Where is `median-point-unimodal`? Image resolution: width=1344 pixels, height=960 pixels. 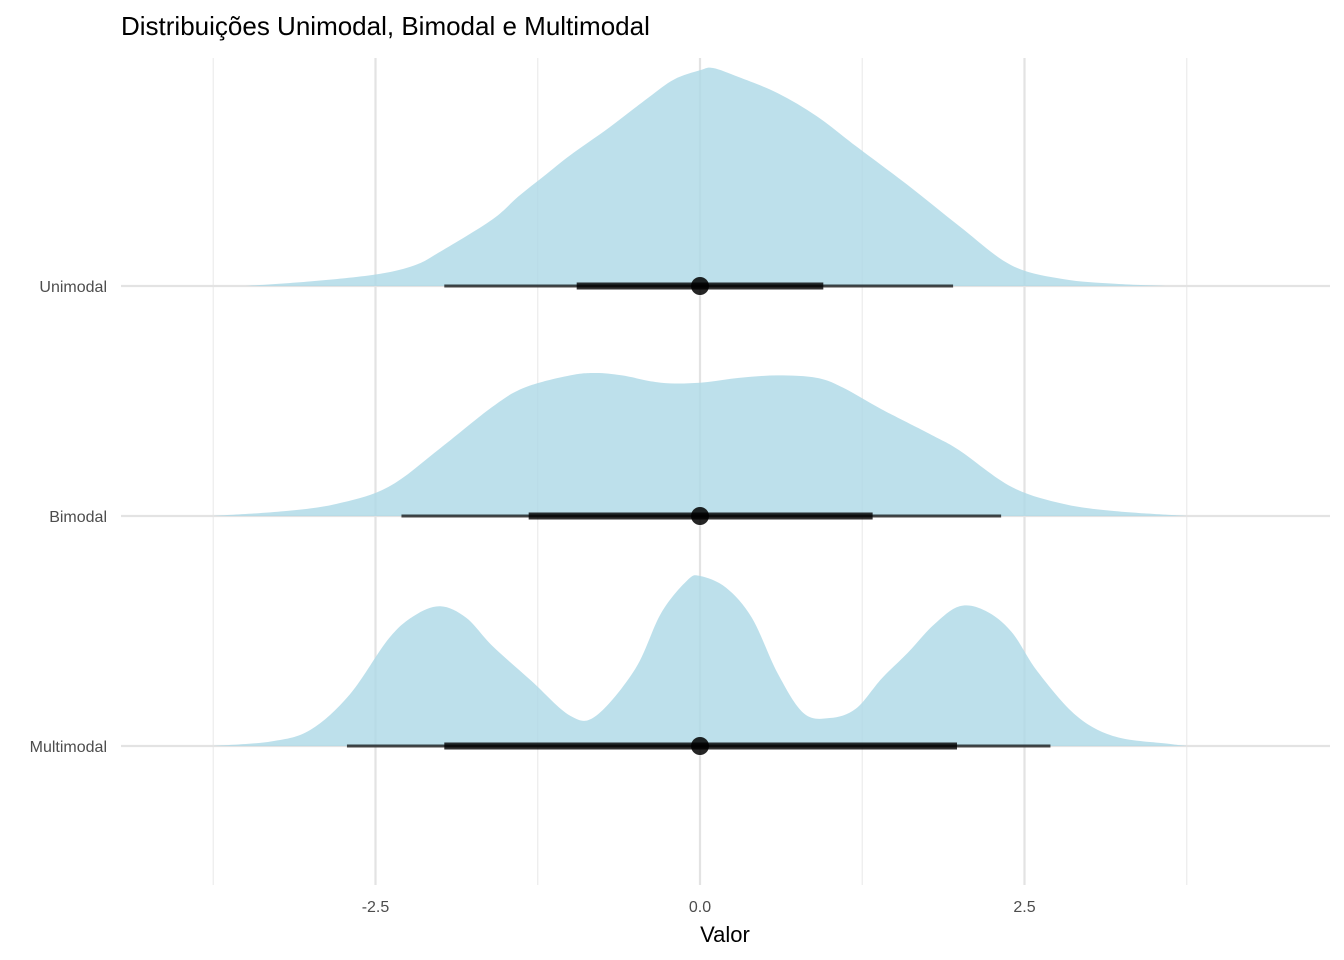
median-point-unimodal is located at coordinates (700, 286).